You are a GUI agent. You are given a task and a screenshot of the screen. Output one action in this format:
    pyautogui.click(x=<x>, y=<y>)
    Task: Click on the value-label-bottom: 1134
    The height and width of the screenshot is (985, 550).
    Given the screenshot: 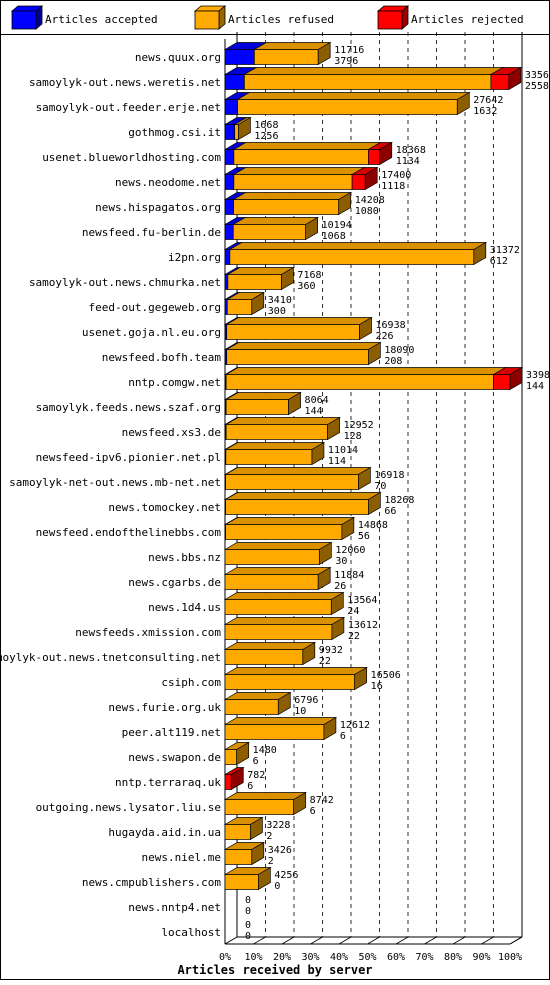 What is the action you would take?
    pyautogui.click(x=408, y=161)
    